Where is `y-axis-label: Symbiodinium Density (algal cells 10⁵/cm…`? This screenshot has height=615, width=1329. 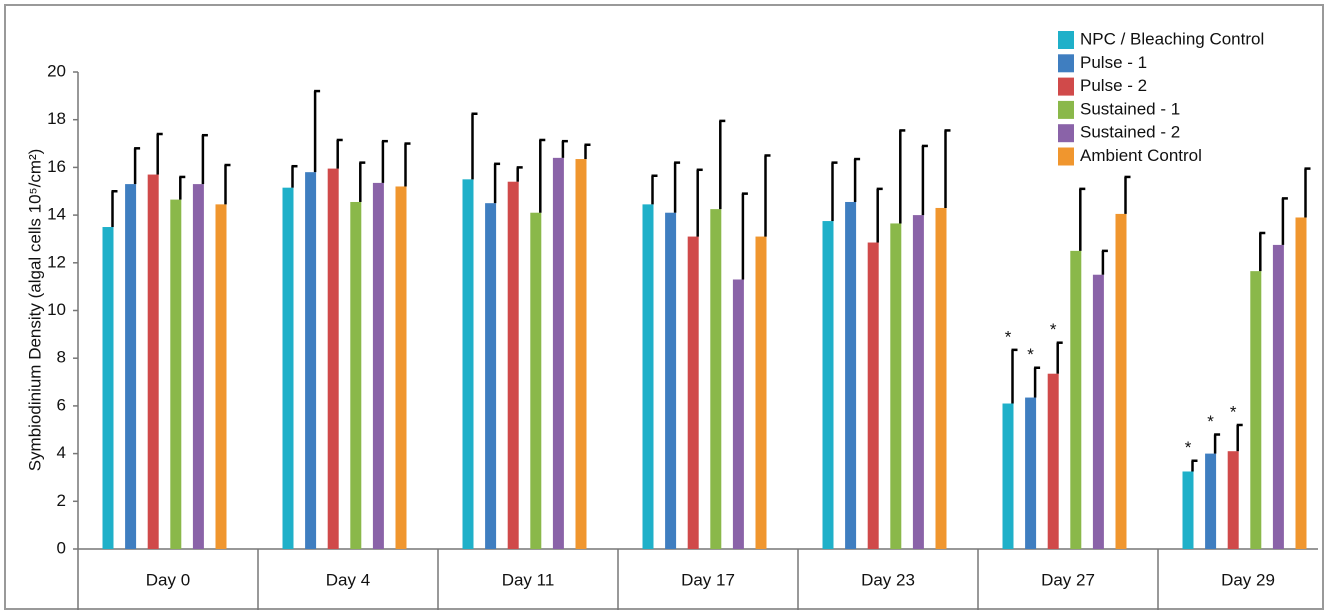
y-axis-label: Symbiodinium Density (algal cells 10⁵/cm… is located at coordinates (34, 310).